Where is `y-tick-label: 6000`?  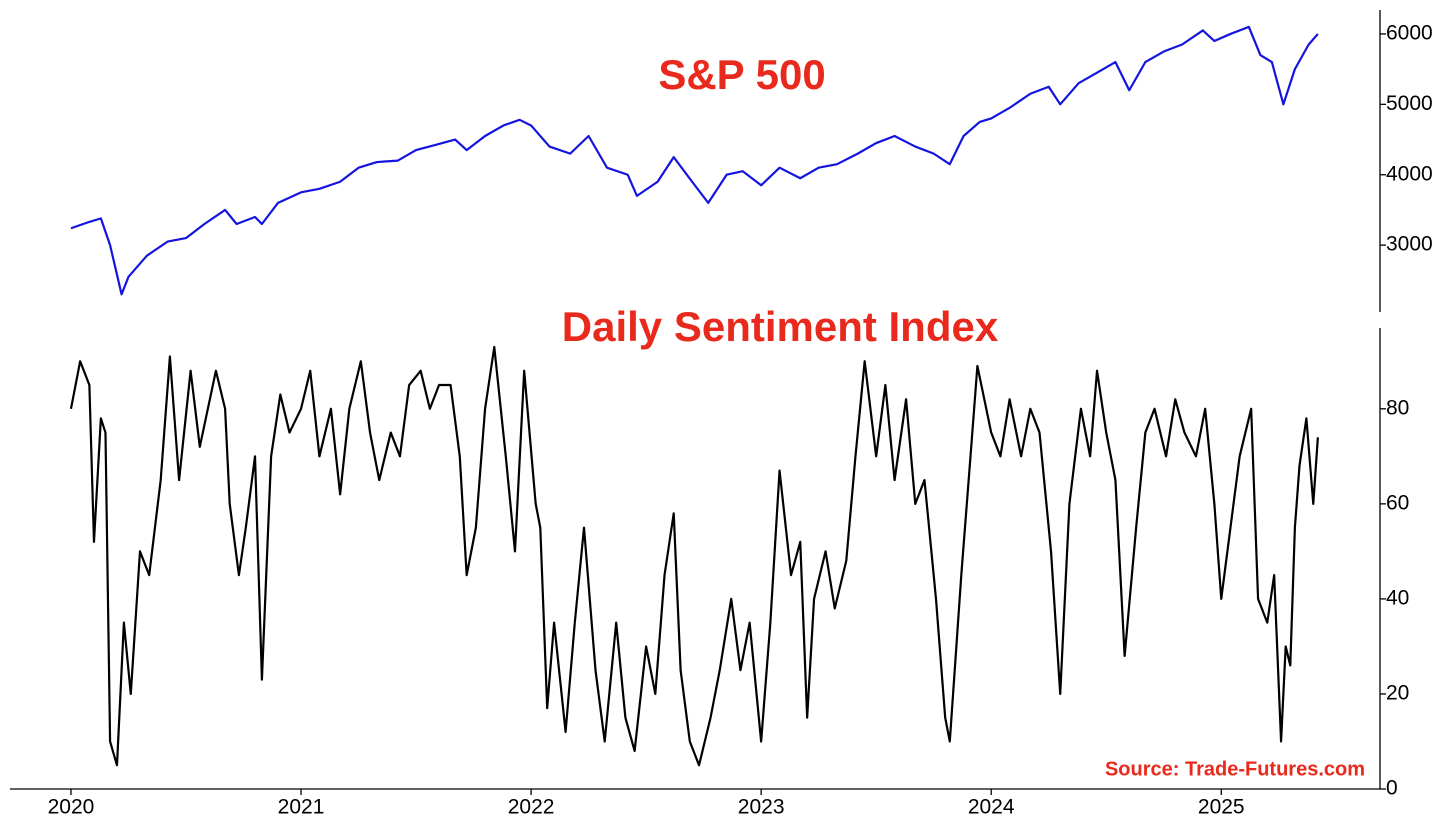
y-tick-label: 6000 is located at coordinates (1409, 32).